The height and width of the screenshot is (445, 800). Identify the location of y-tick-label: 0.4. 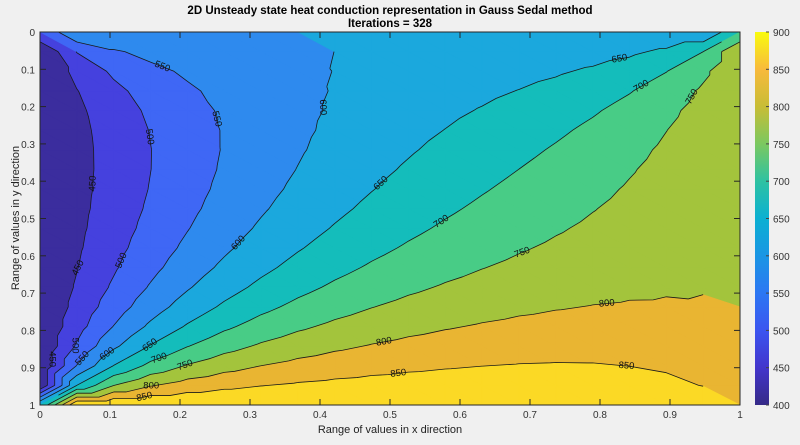
(28, 182).